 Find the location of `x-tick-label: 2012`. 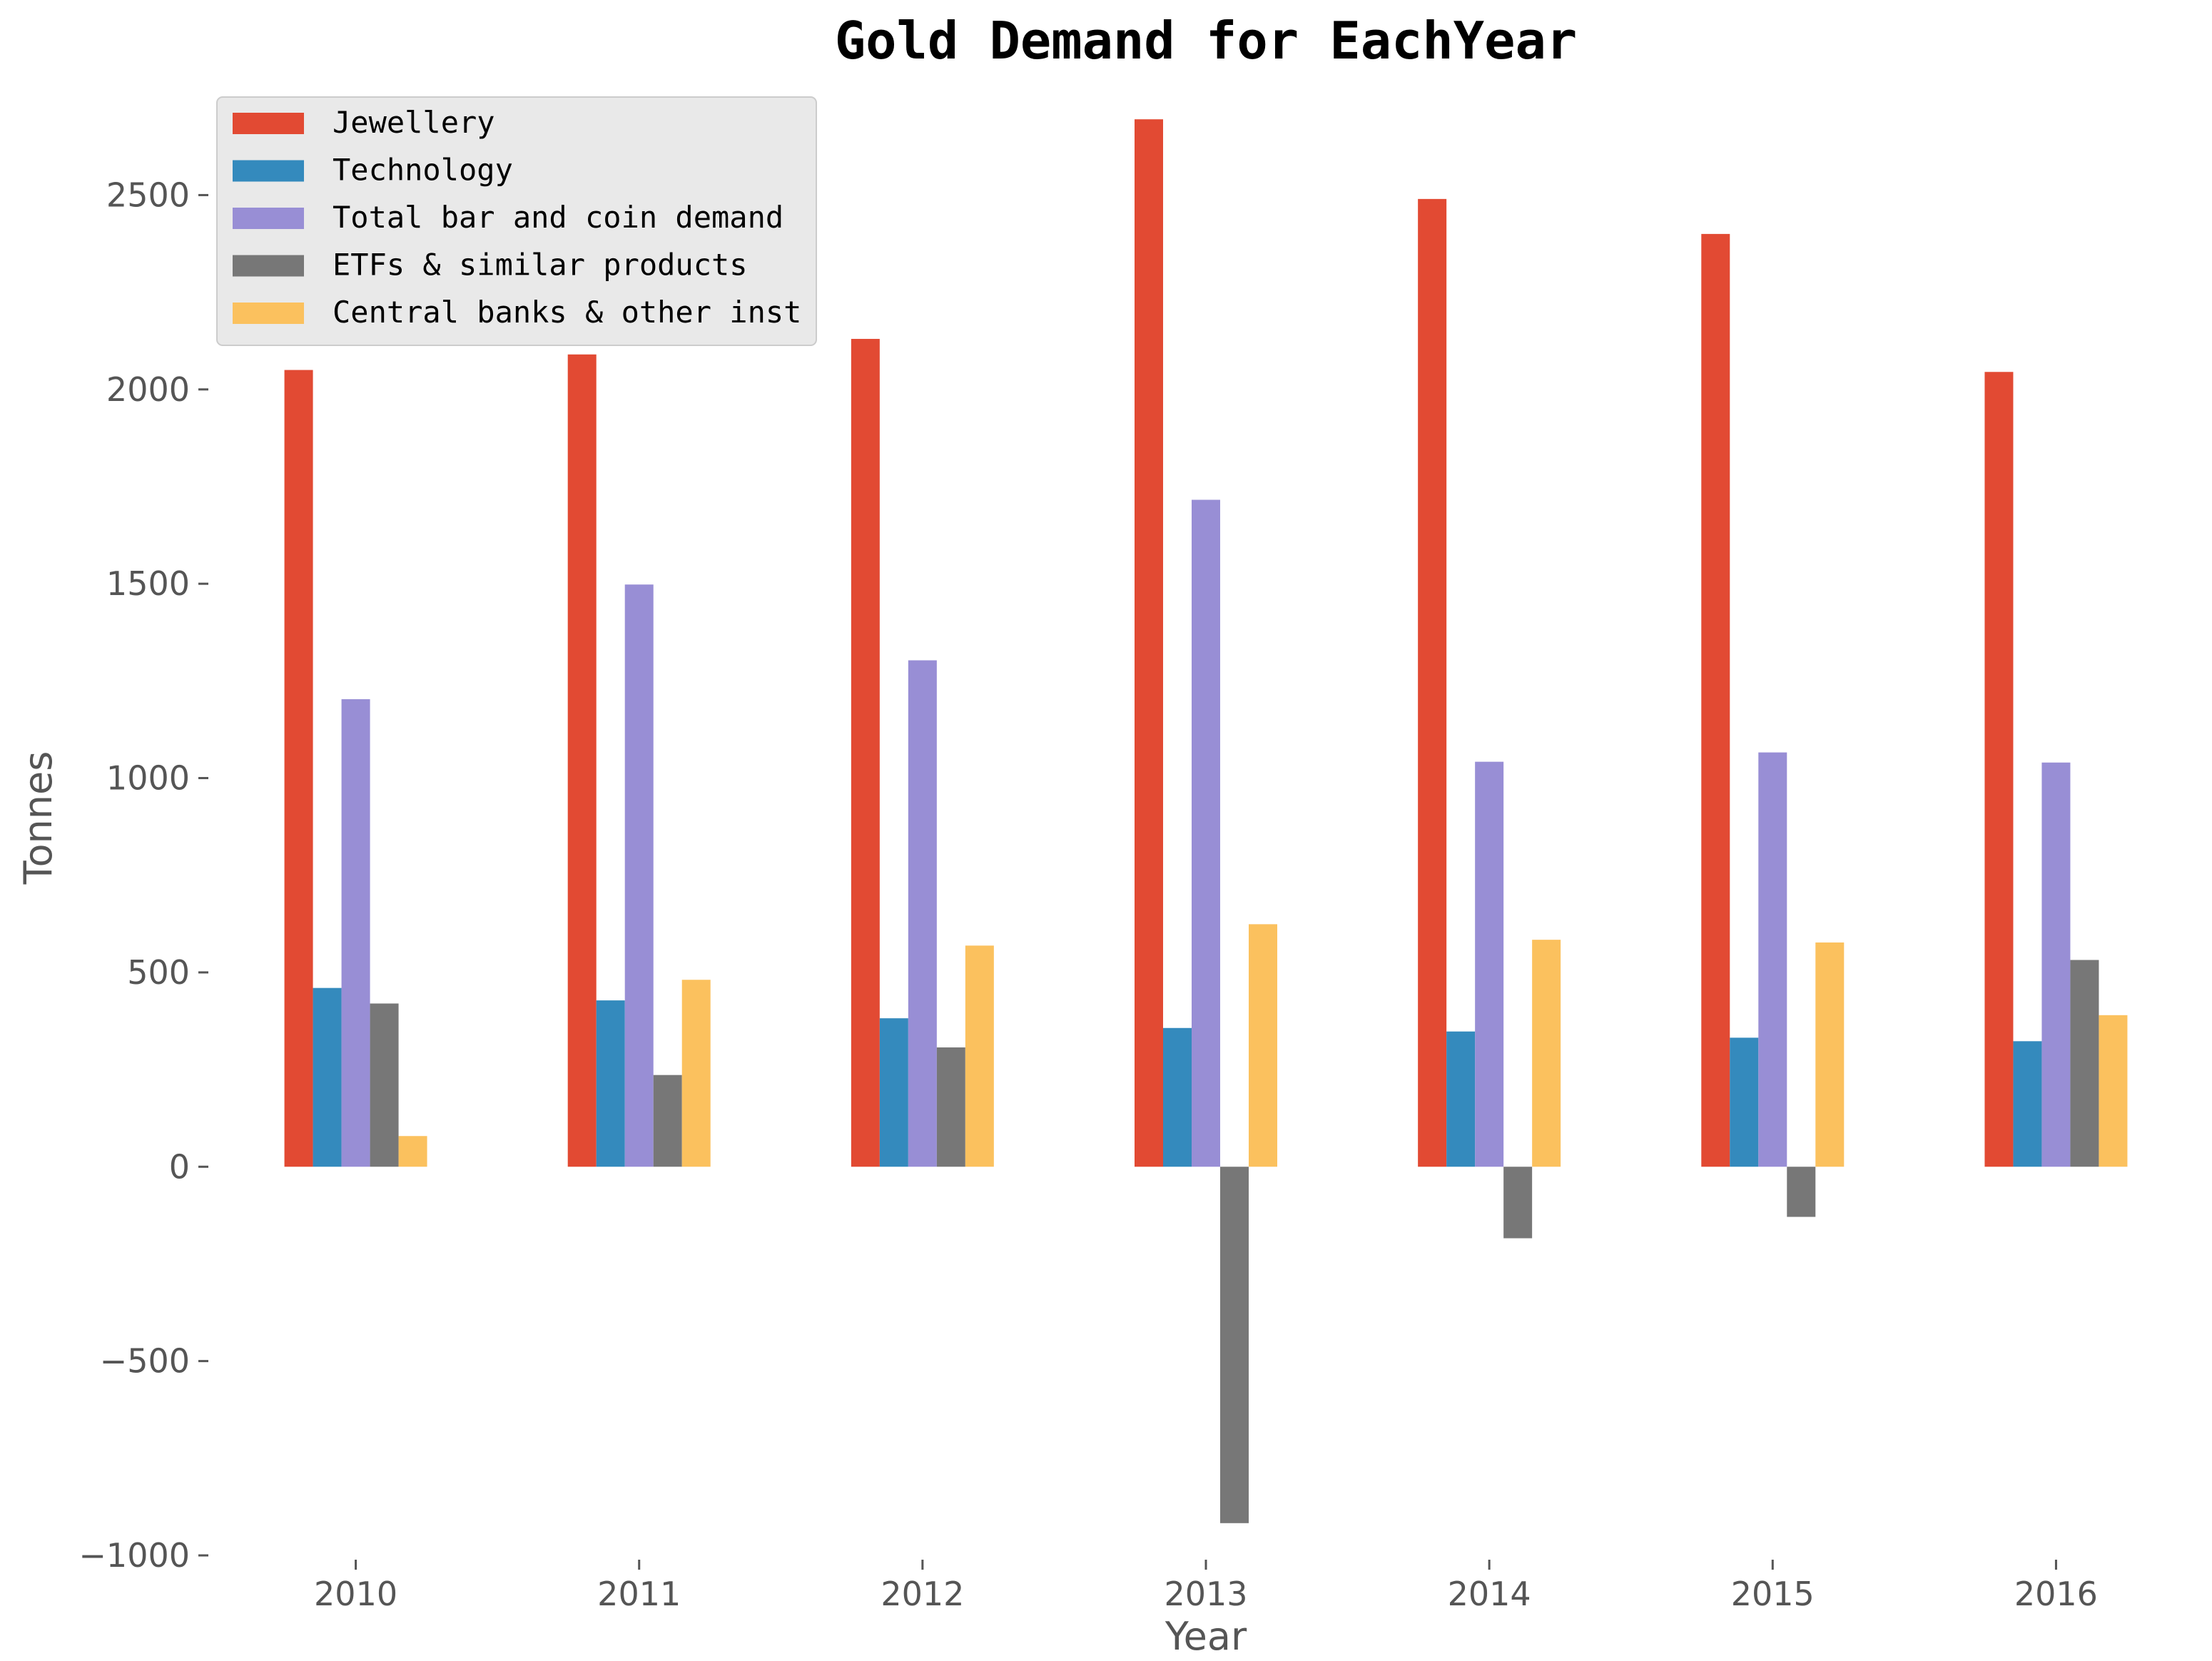

x-tick-label: 2012 is located at coordinates (922, 1594).